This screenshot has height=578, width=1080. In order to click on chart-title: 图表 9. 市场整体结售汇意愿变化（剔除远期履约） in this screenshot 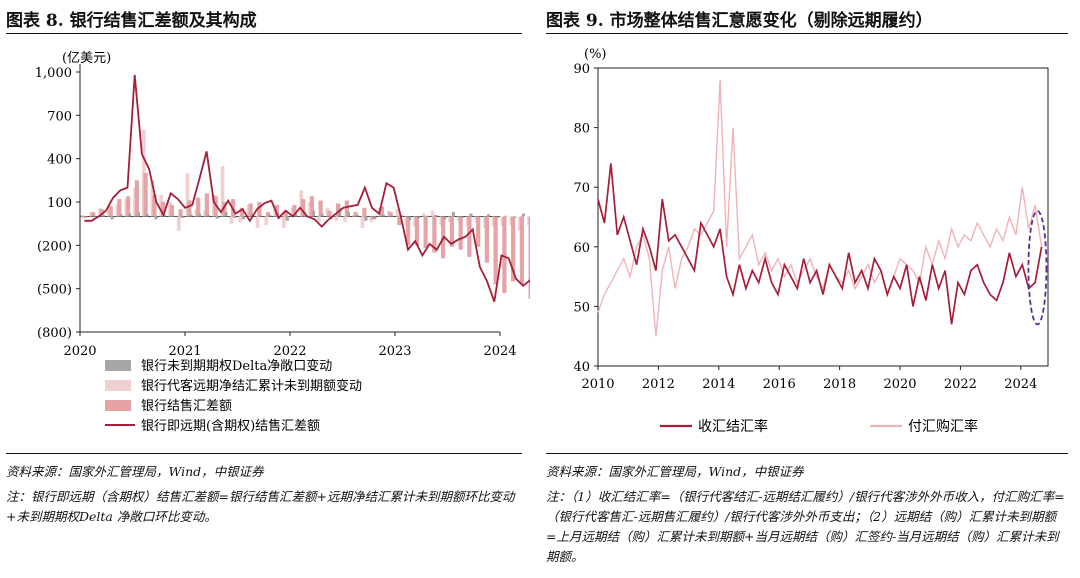, I will do `click(739, 21)`.